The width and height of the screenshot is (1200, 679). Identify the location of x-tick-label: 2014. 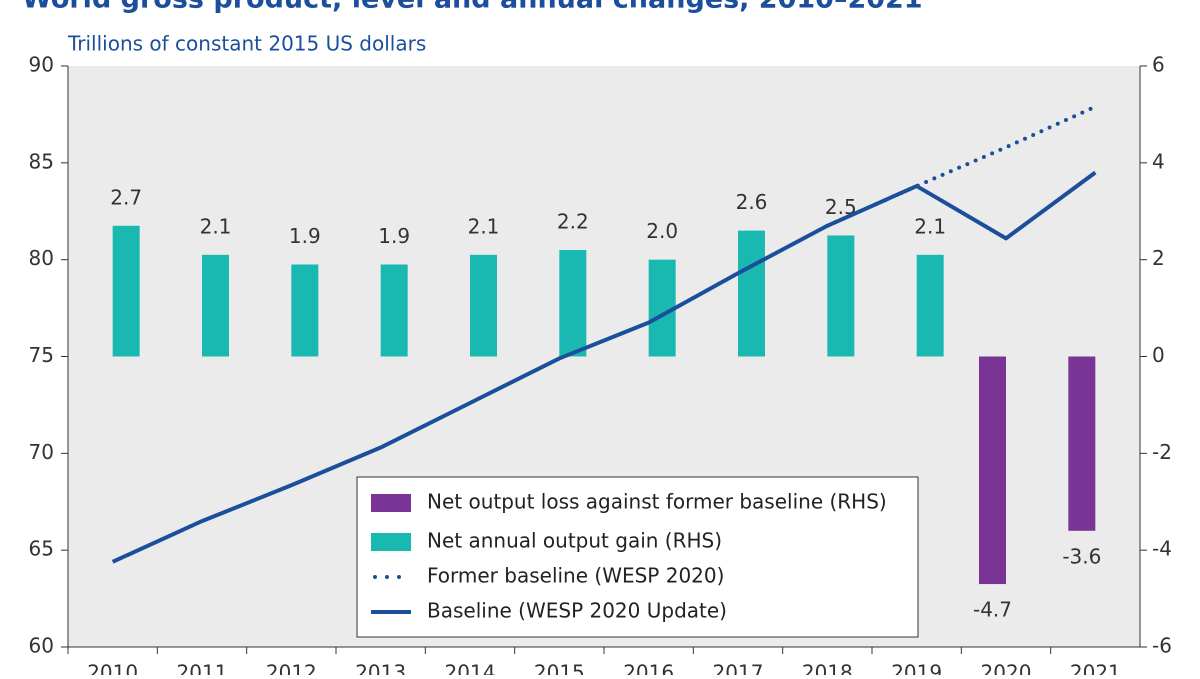
(470, 668).